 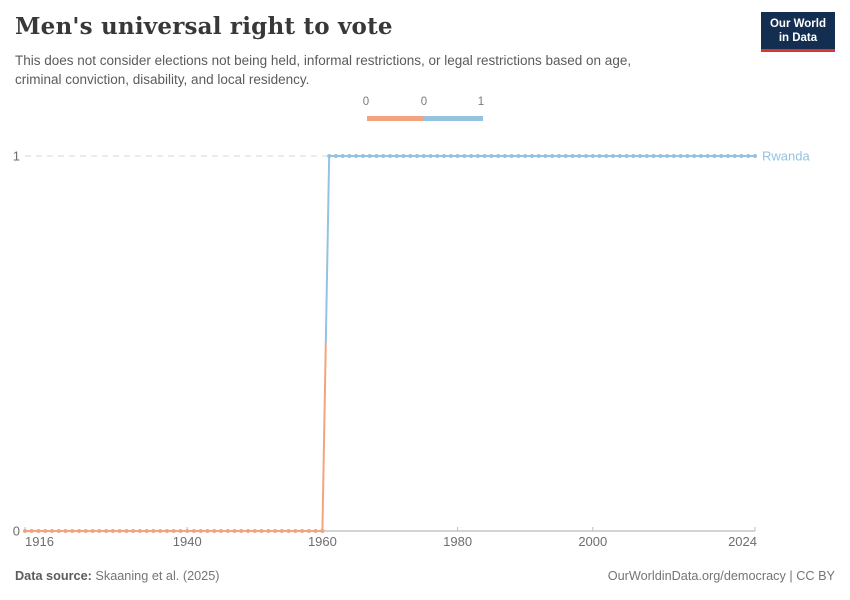 I want to click on data-source-label: Data source:, so click(x=53, y=576).